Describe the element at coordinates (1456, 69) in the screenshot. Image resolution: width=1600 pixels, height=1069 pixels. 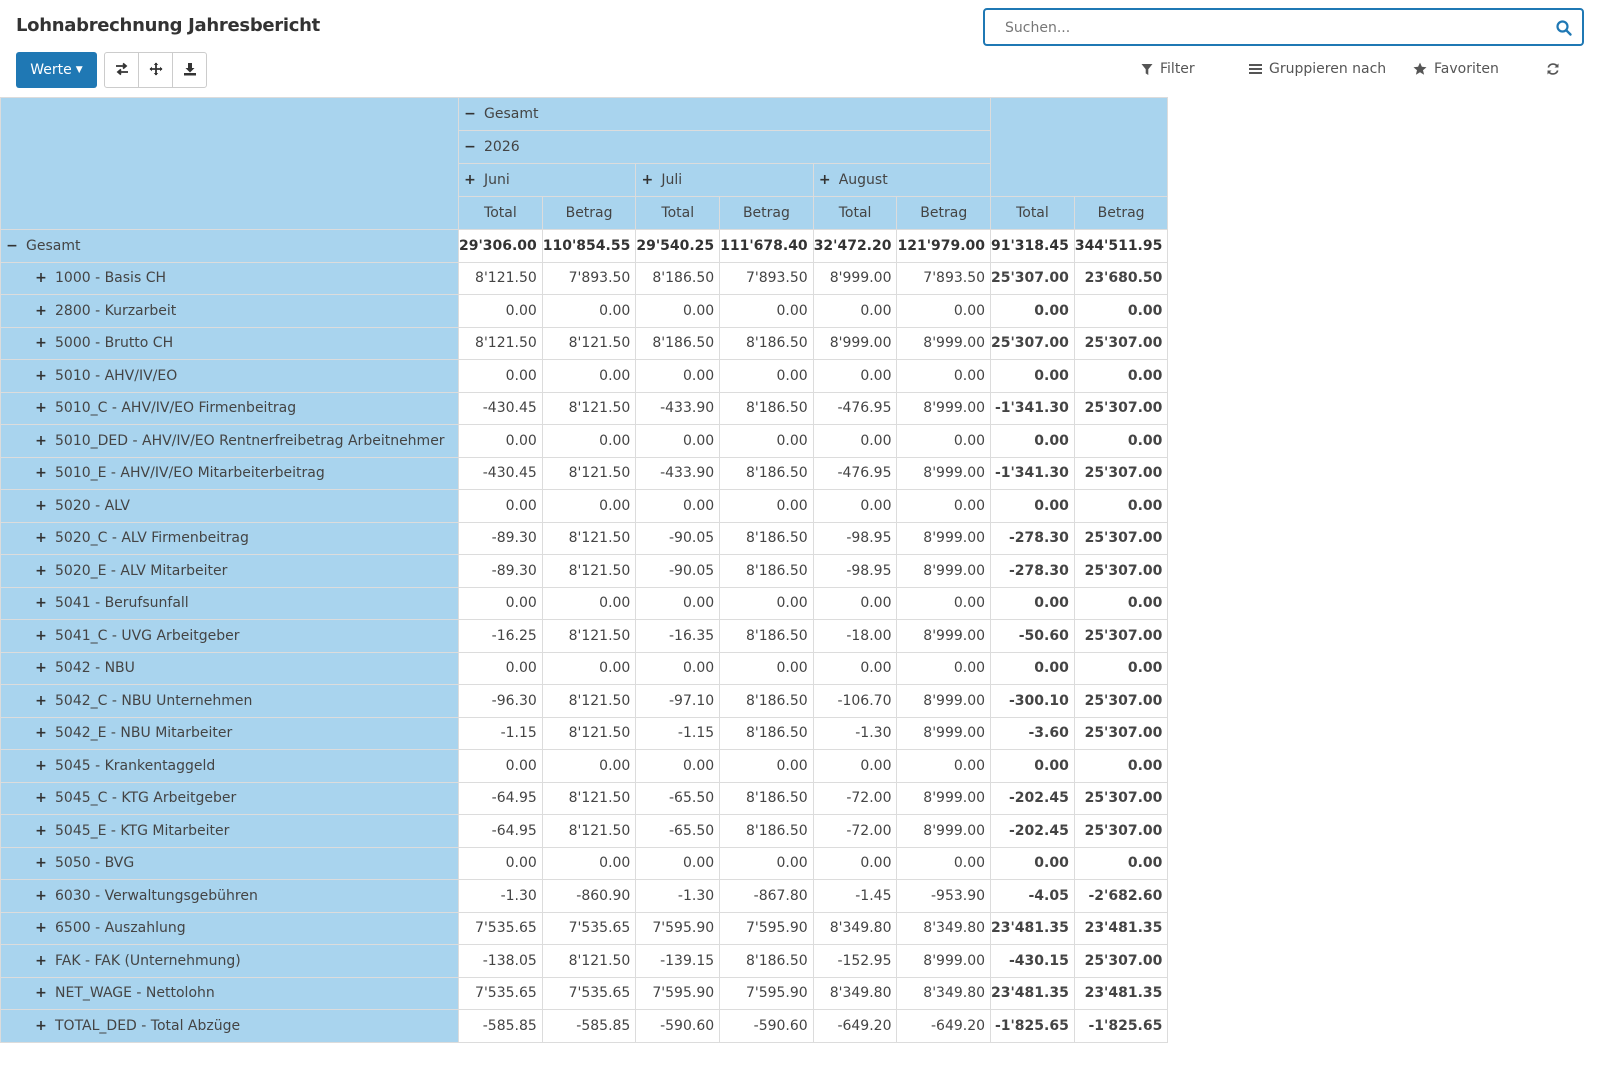
I see `favorites-menu: Favoriten` at that location.